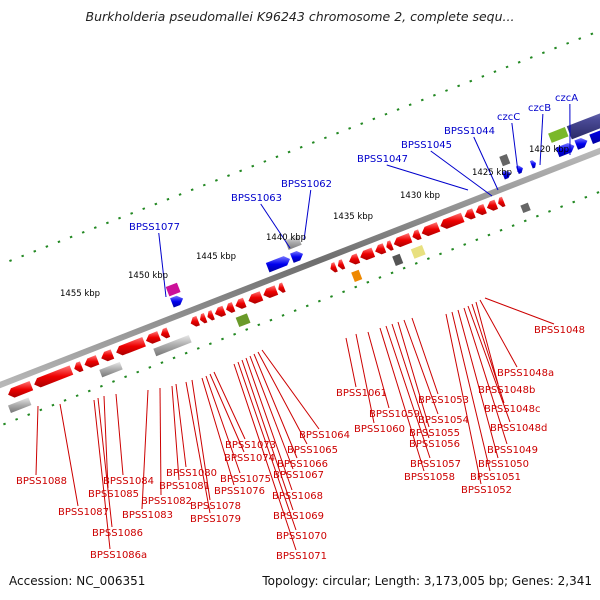 This screenshot has height=600, width=600. Describe the element at coordinates (512, 409) in the screenshot. I see `gene-label-bottom: BPSS1048c` at that location.